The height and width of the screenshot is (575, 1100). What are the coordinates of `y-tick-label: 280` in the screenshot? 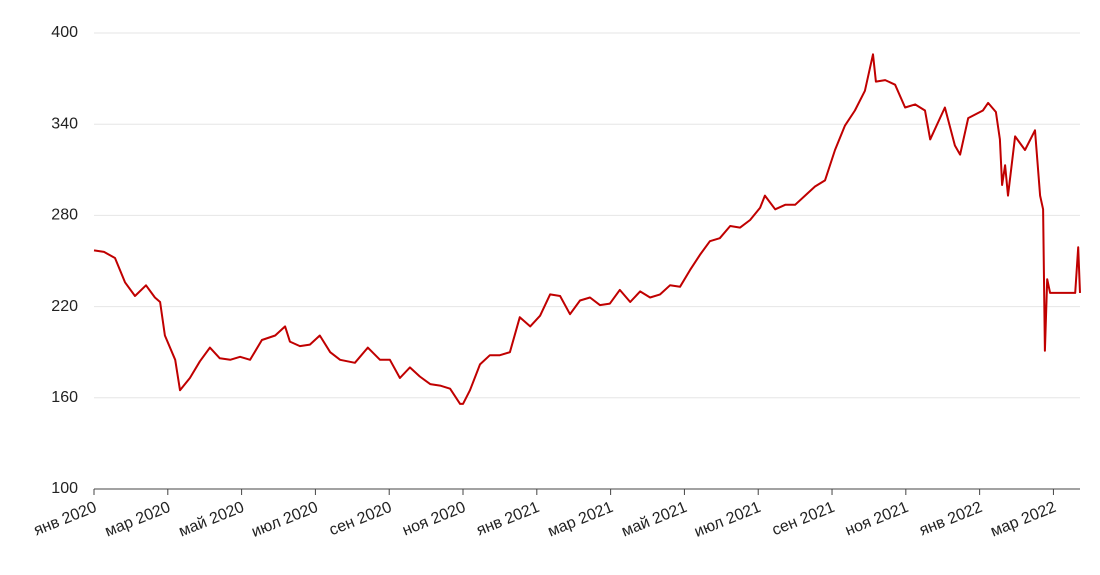 It's located at (64, 215).